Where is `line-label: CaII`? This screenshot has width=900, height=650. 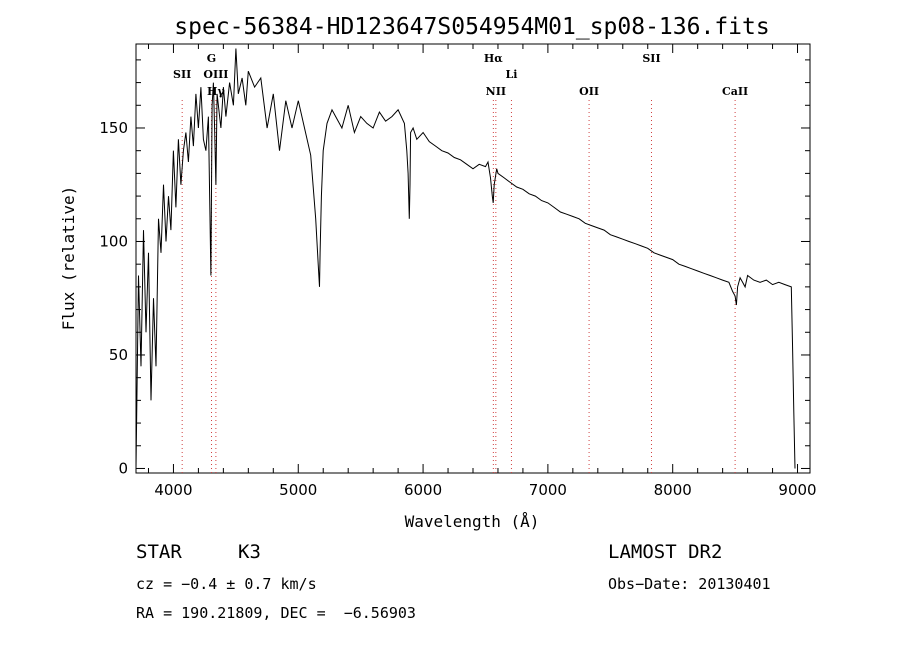 line-label: CaII is located at coordinates (735, 91).